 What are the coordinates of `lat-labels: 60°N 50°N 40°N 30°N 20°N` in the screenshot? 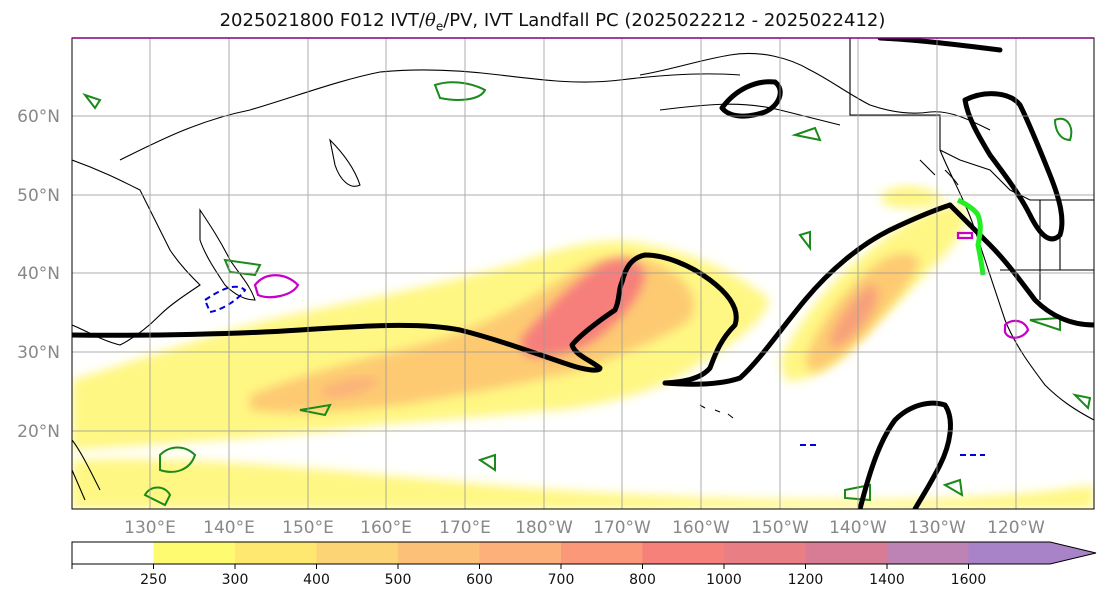 It's located at (38, 274).